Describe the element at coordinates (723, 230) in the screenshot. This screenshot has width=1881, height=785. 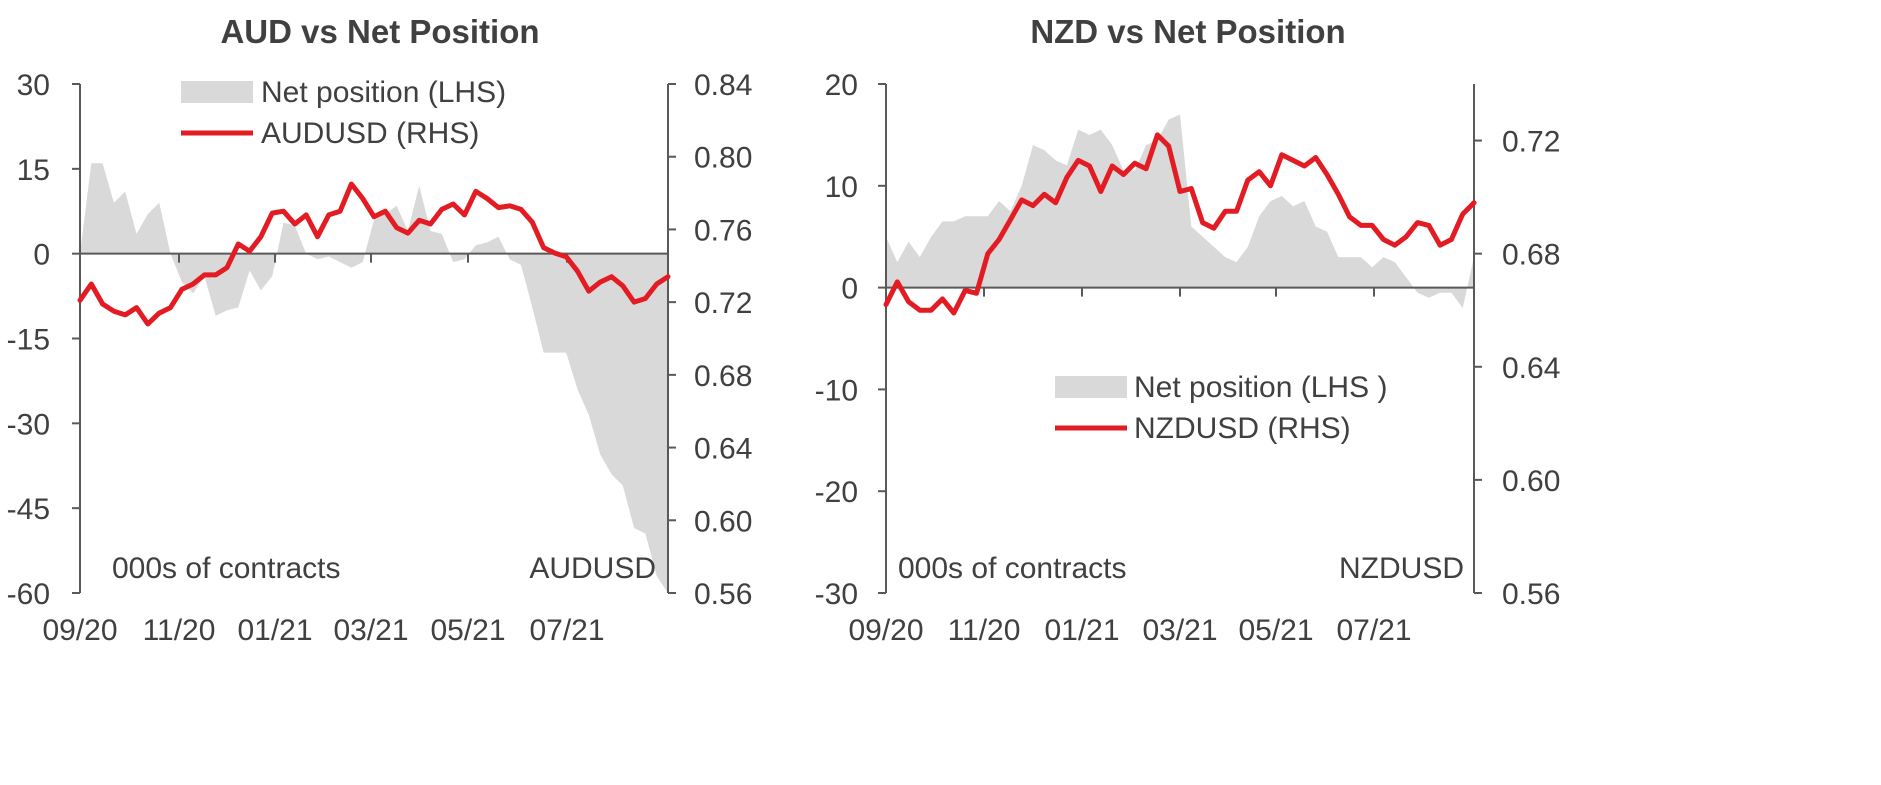
I see `aud-right-tick-label: 0.76` at that location.